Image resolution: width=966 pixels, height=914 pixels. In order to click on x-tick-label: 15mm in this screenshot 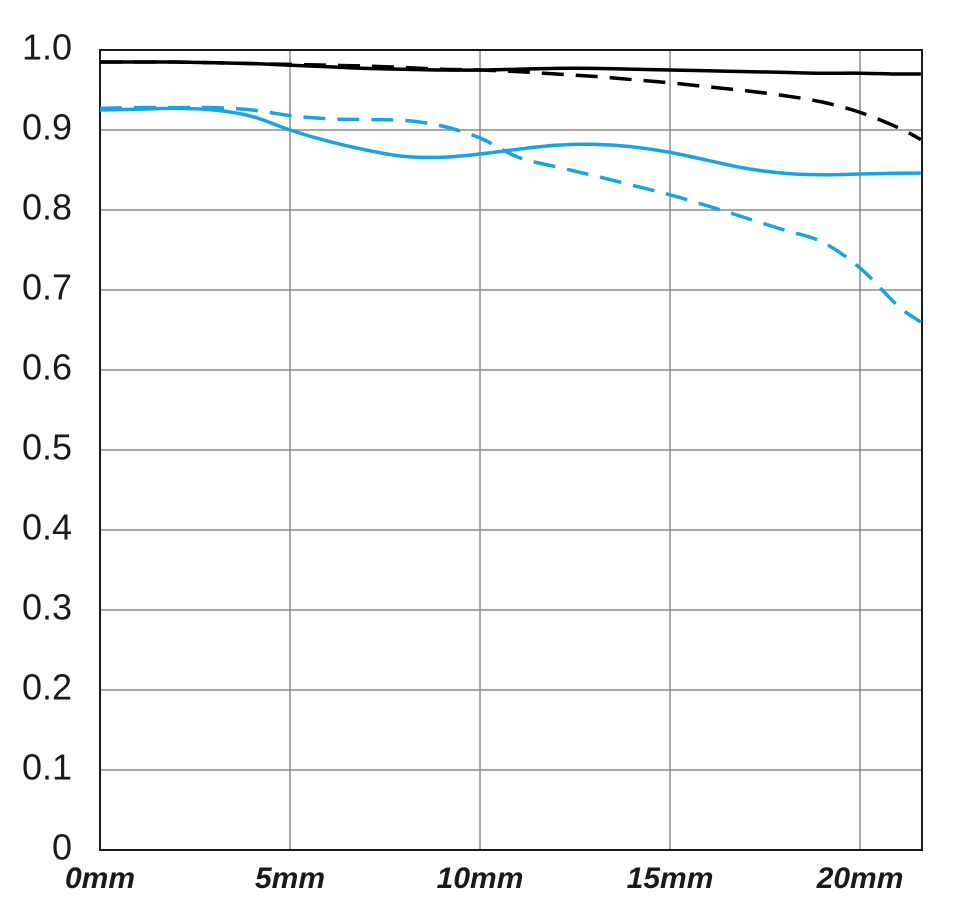, I will do `click(670, 878)`.